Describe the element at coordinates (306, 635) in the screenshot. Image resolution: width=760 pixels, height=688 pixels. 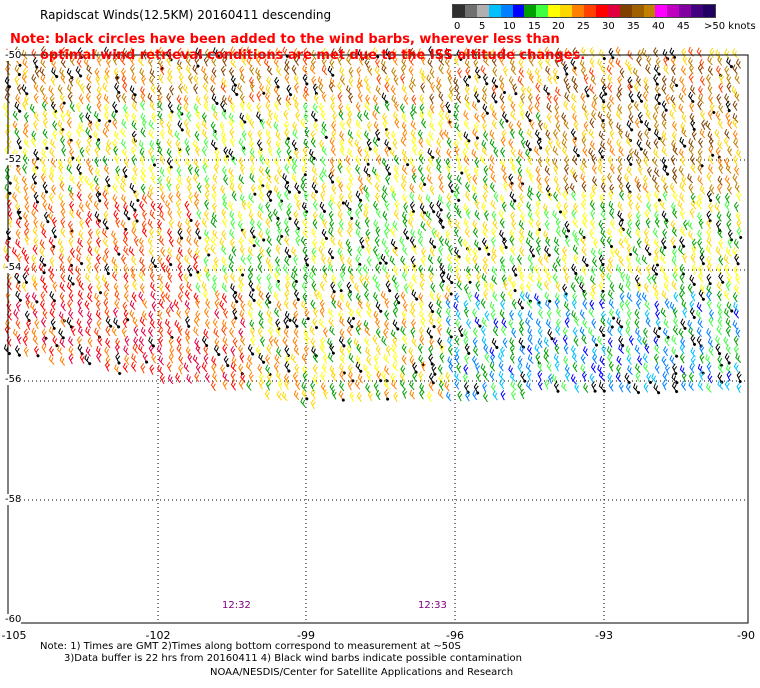
I see `lon-tick-label: -99` at that location.